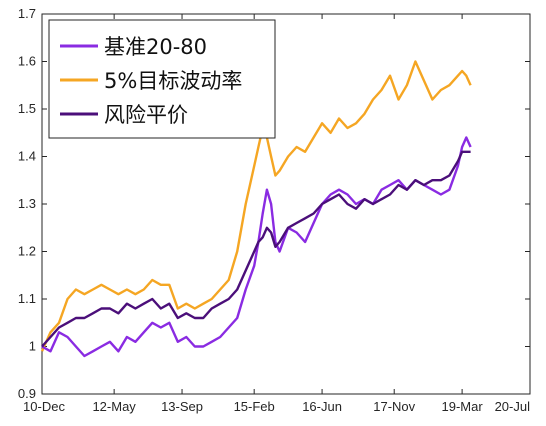  I want to click on y-tick-label: 1.4, so click(27, 156).